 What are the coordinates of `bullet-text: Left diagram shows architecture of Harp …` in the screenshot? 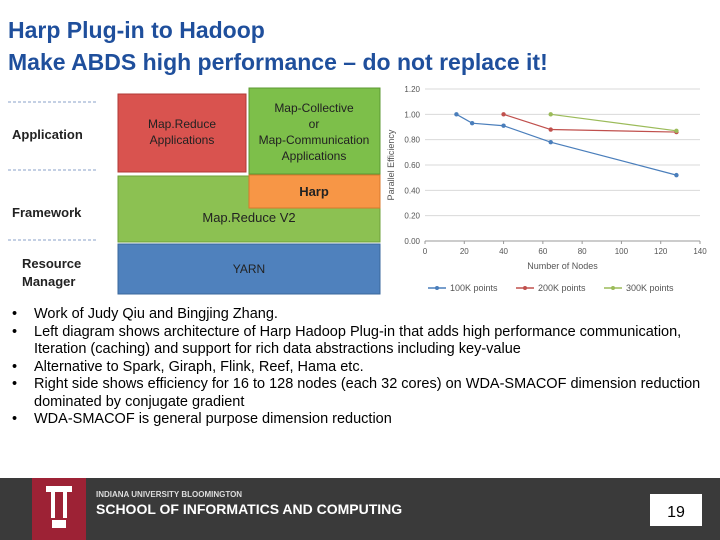 It's located at (358, 340).